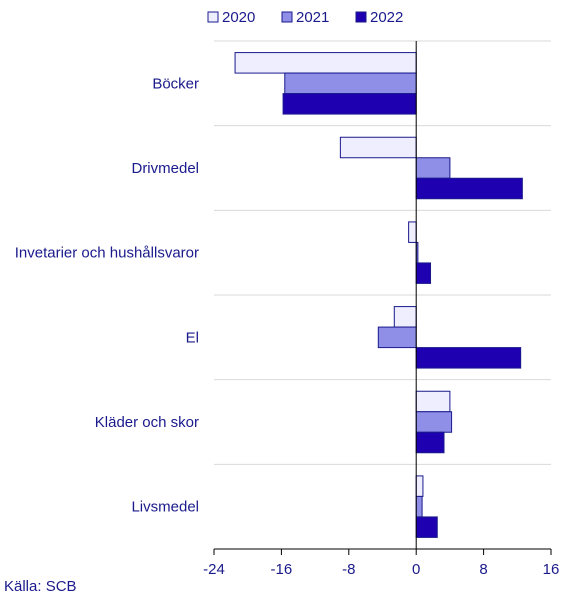 This screenshot has width=569, height=600. I want to click on x-tick-label: -16, so click(282, 569).